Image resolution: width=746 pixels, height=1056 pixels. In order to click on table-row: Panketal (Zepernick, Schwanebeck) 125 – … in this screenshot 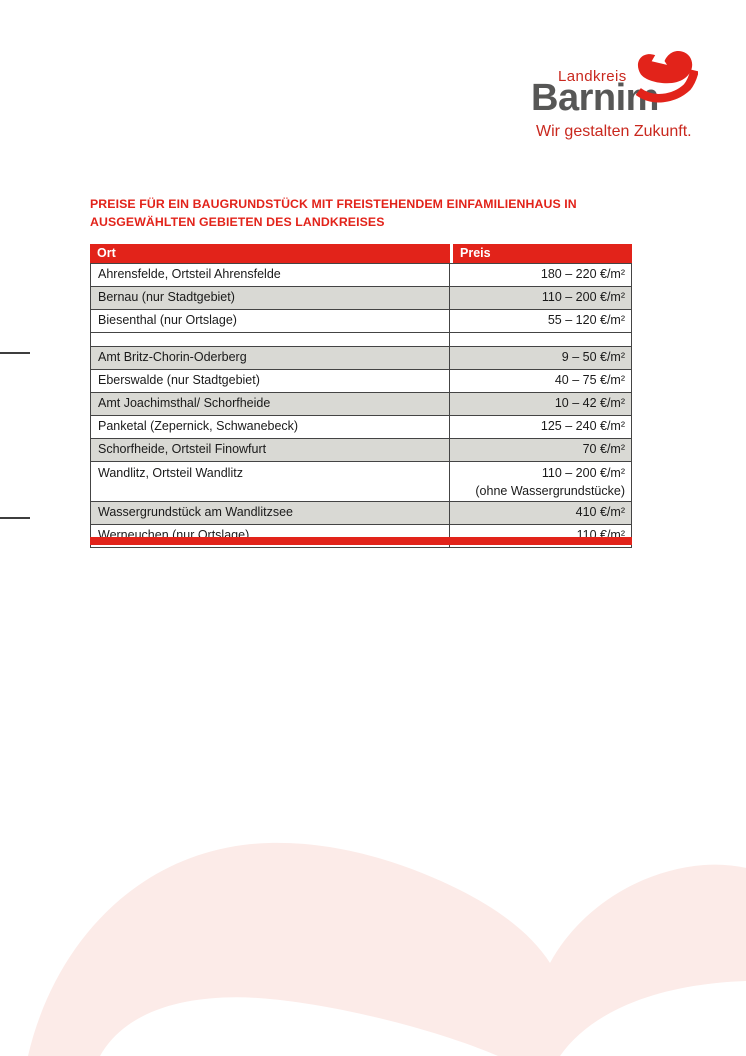, I will do `click(361, 427)`.